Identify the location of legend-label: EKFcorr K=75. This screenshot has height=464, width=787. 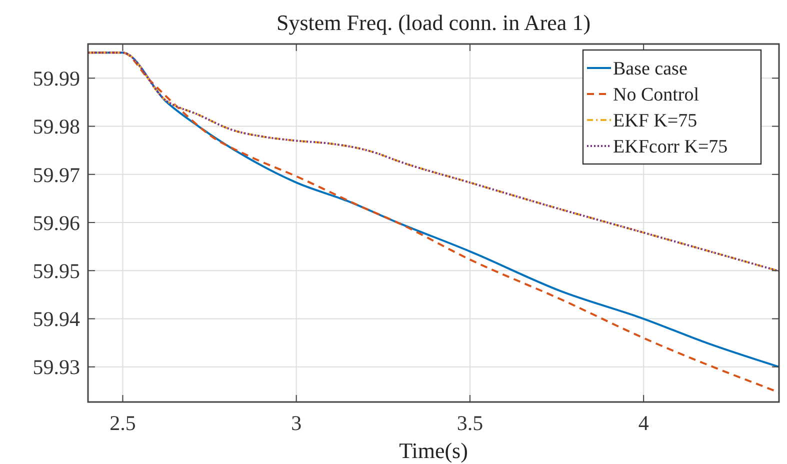
(670, 147).